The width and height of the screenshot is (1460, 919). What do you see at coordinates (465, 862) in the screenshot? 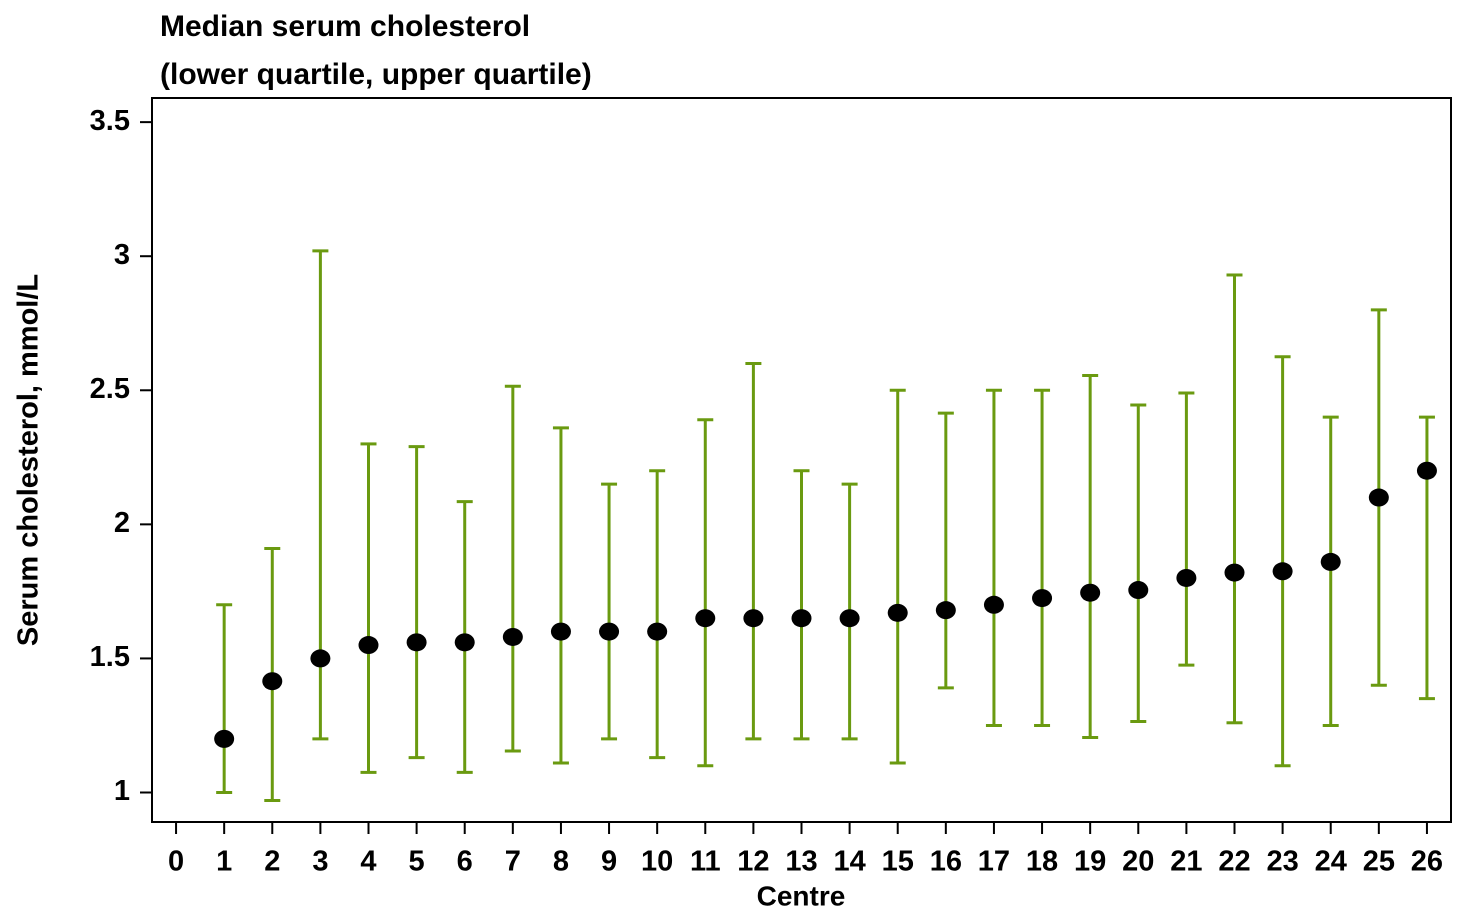
I see `x-tick-label: 6` at bounding box center [465, 862].